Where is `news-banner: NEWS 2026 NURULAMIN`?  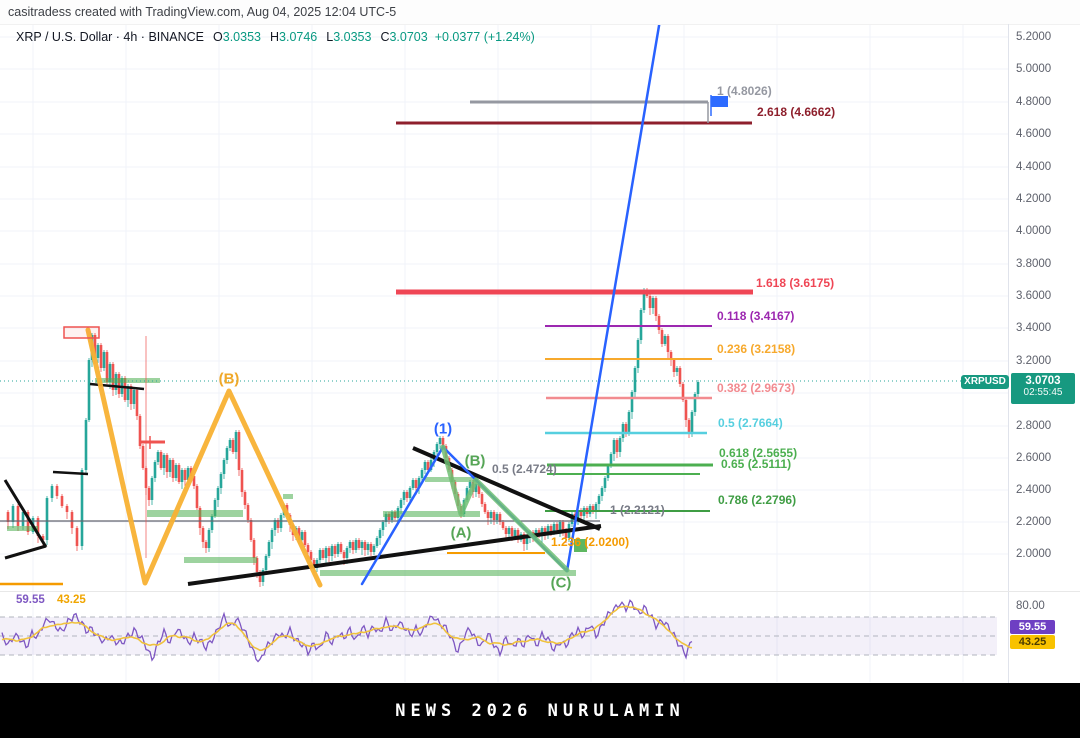
news-banner: NEWS 2026 NURULAMIN is located at coordinates (540, 710).